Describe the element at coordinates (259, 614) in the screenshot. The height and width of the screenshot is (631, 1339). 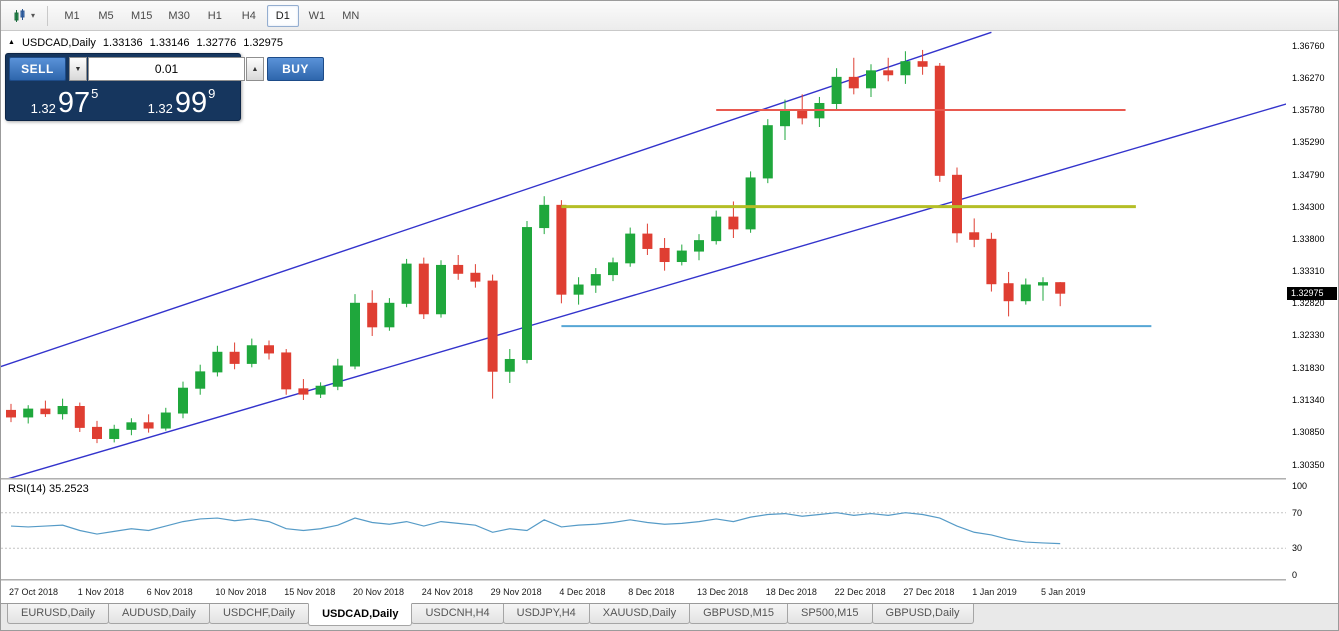
I see `tab-usdchf-daily: USDCHF,Daily` at that location.